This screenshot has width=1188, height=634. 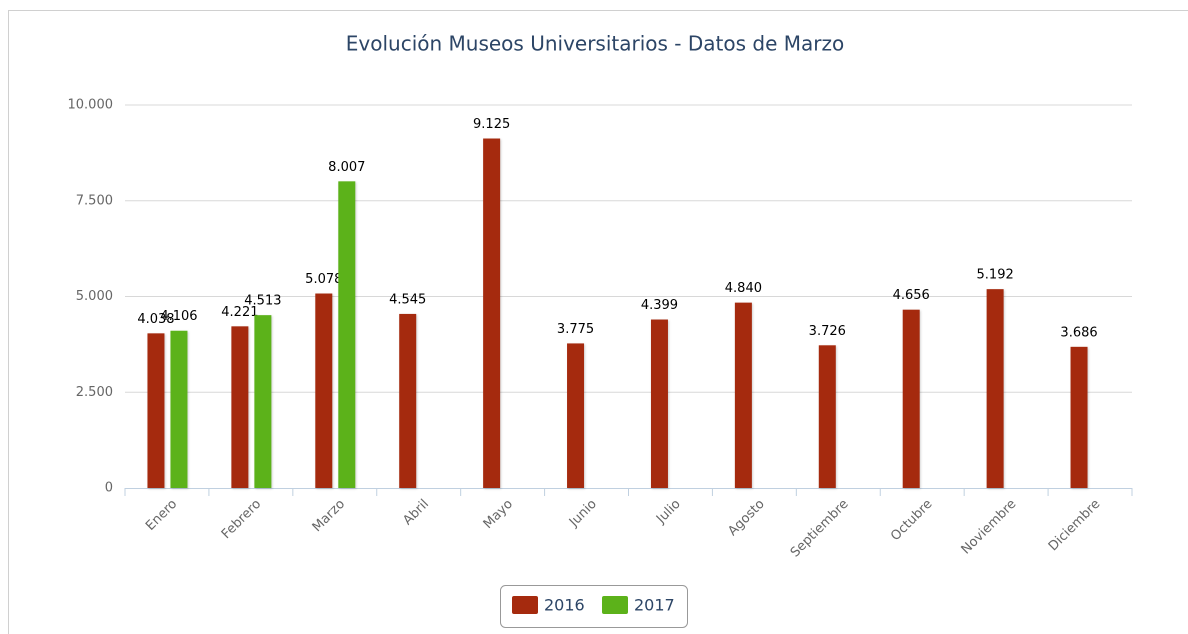 I want to click on value-label: 4.106, so click(x=178, y=316).